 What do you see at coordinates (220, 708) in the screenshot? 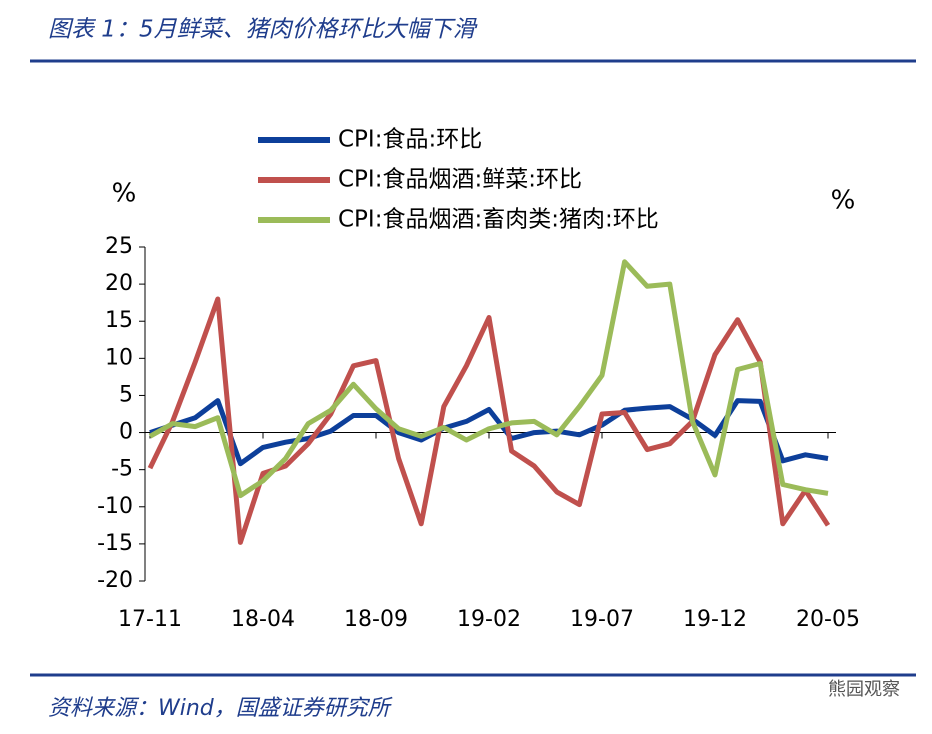
I see `source: 资料来源：Wind，国盛证券研究所` at bounding box center [220, 708].